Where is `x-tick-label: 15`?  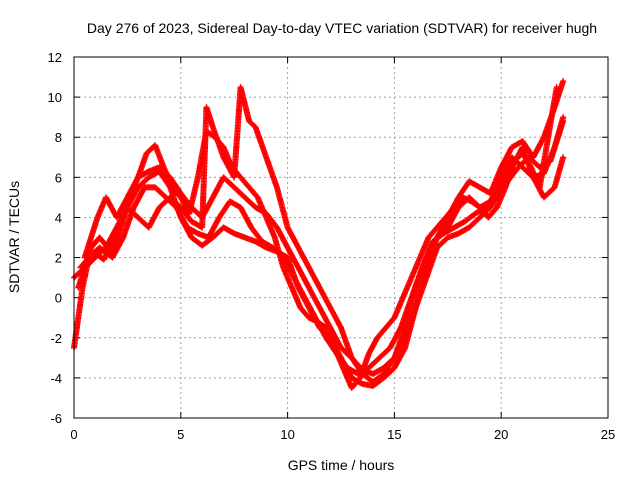
x-tick-label: 15 is located at coordinates (394, 434).